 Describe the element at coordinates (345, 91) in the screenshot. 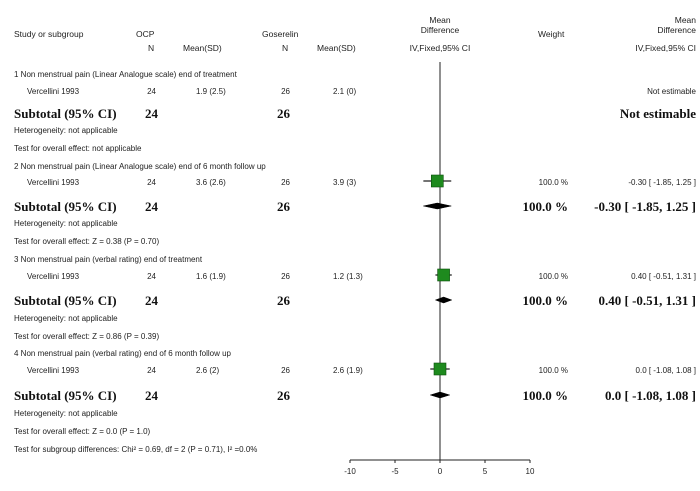

I see `group-1-study-mean2: 2.1 (0)` at that location.